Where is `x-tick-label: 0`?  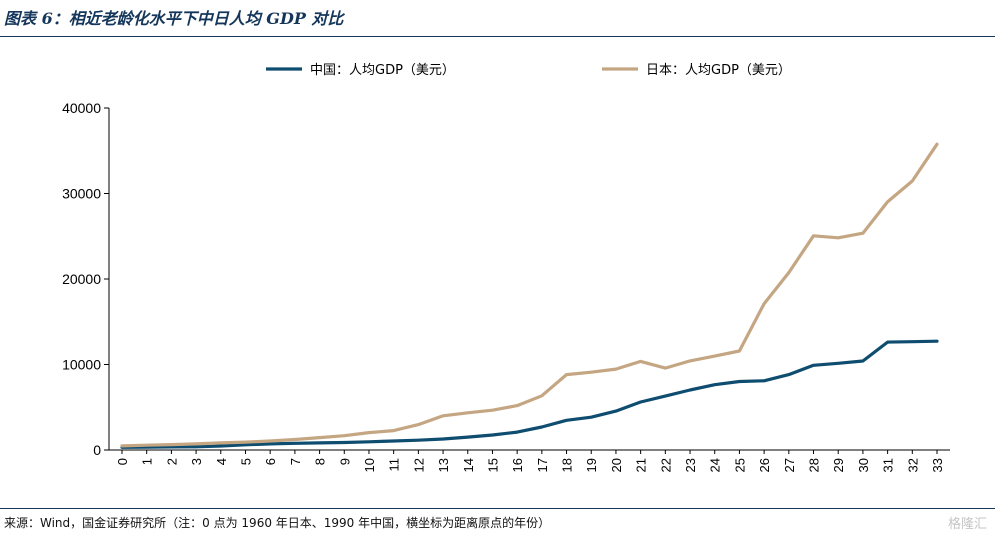
x-tick-label: 0 is located at coordinates (122, 461).